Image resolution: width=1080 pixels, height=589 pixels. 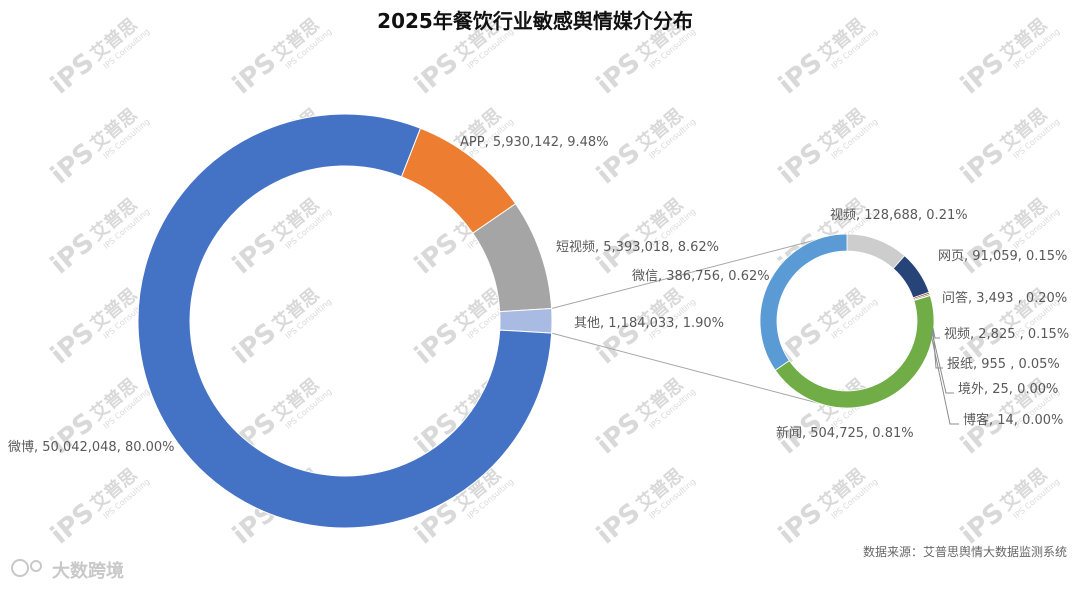 I want to click on label-video: 视频, 128,688, 0.21%, so click(x=899, y=215).